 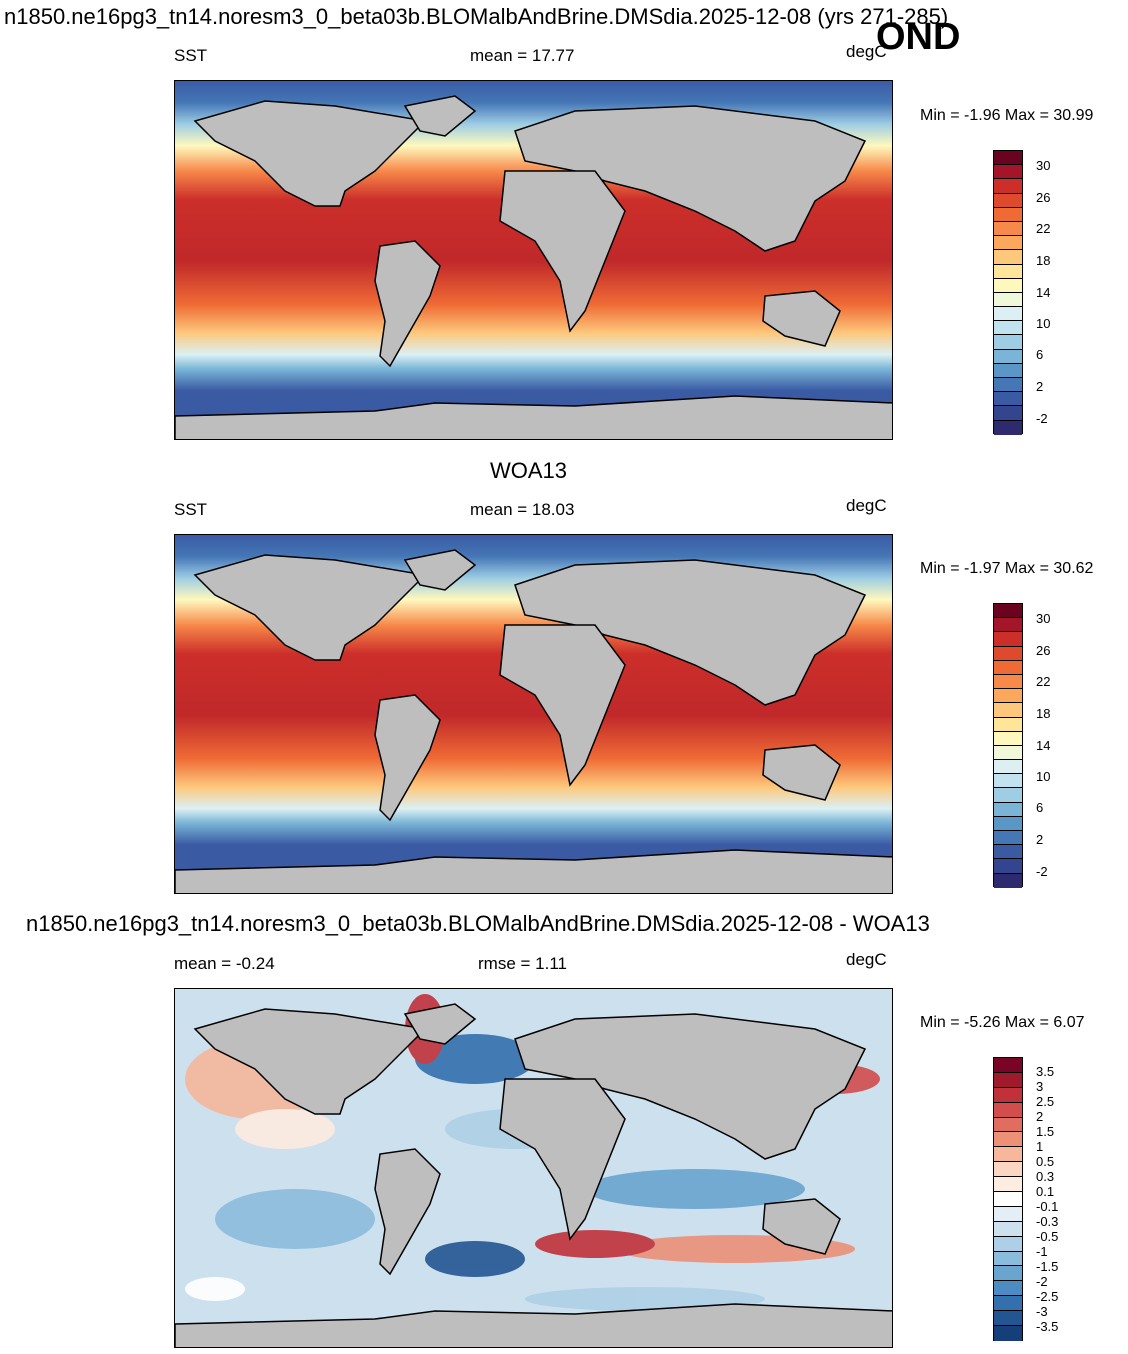 I want to click on colorbar-tick-label: 0.3, so click(x=1045, y=1176).